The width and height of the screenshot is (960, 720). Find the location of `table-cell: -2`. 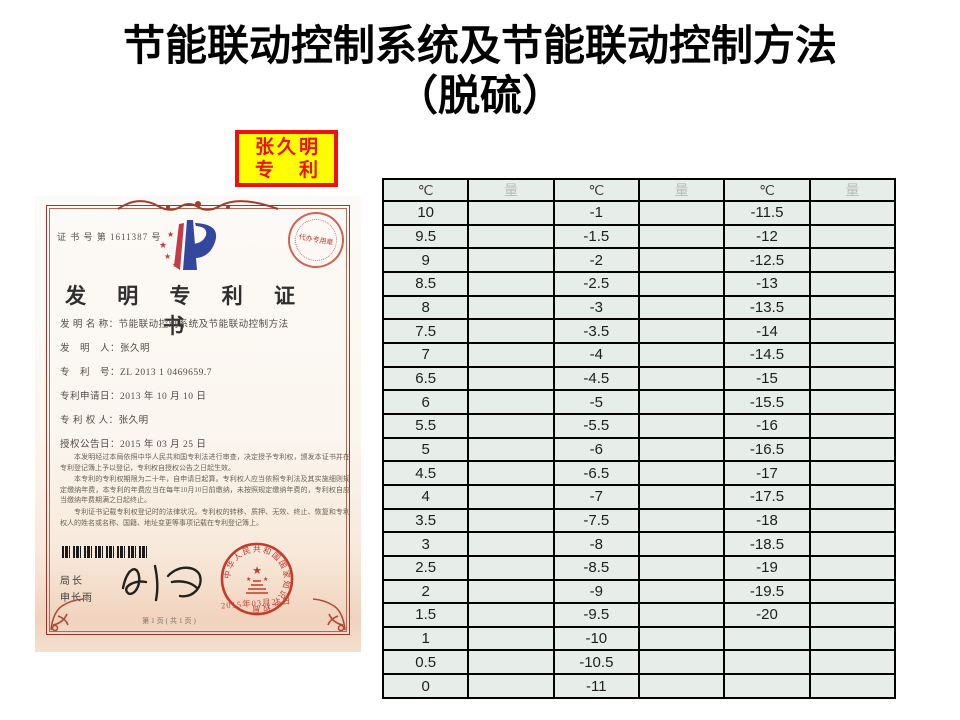

table-cell: -2 is located at coordinates (596, 260).